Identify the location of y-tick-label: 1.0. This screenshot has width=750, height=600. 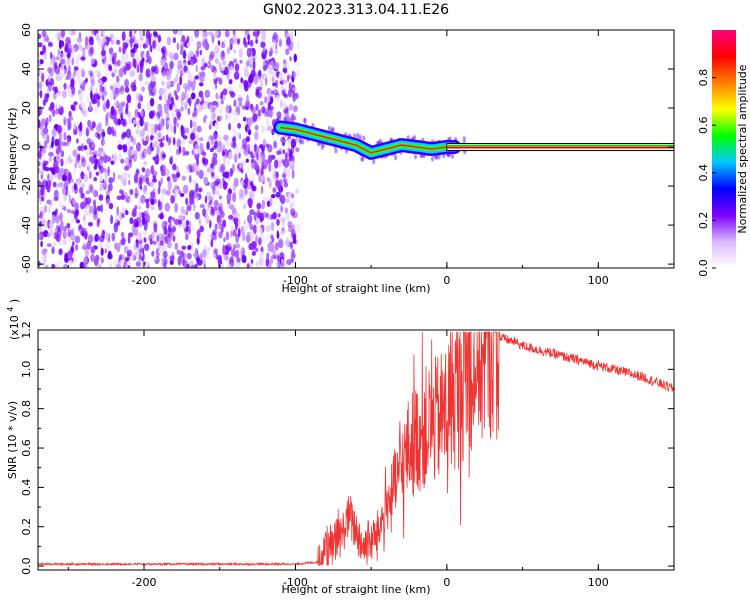
(26, 370).